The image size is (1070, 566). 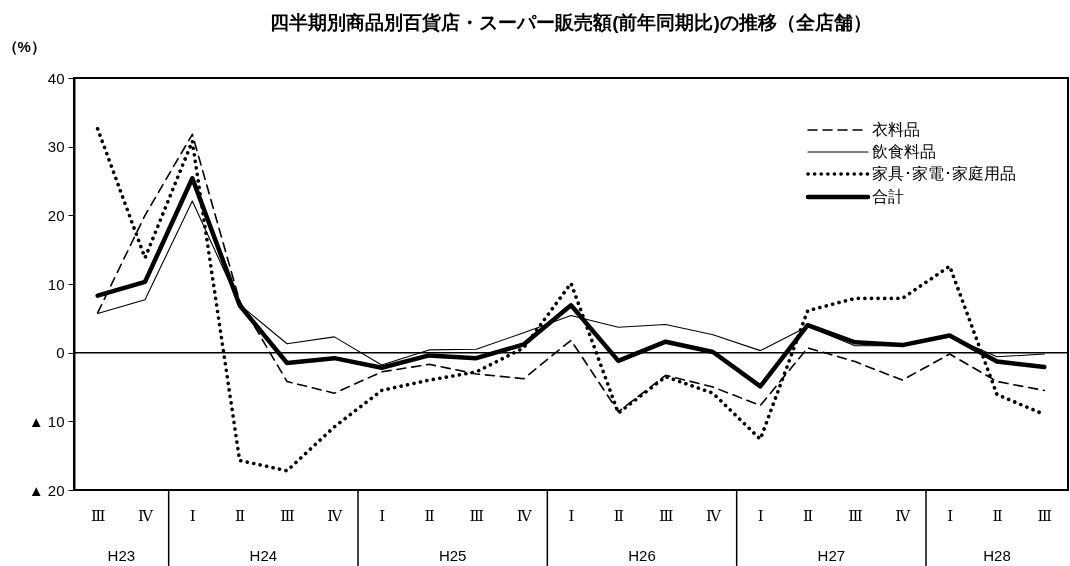 I want to click on legend-label: 合計, so click(x=888, y=196).